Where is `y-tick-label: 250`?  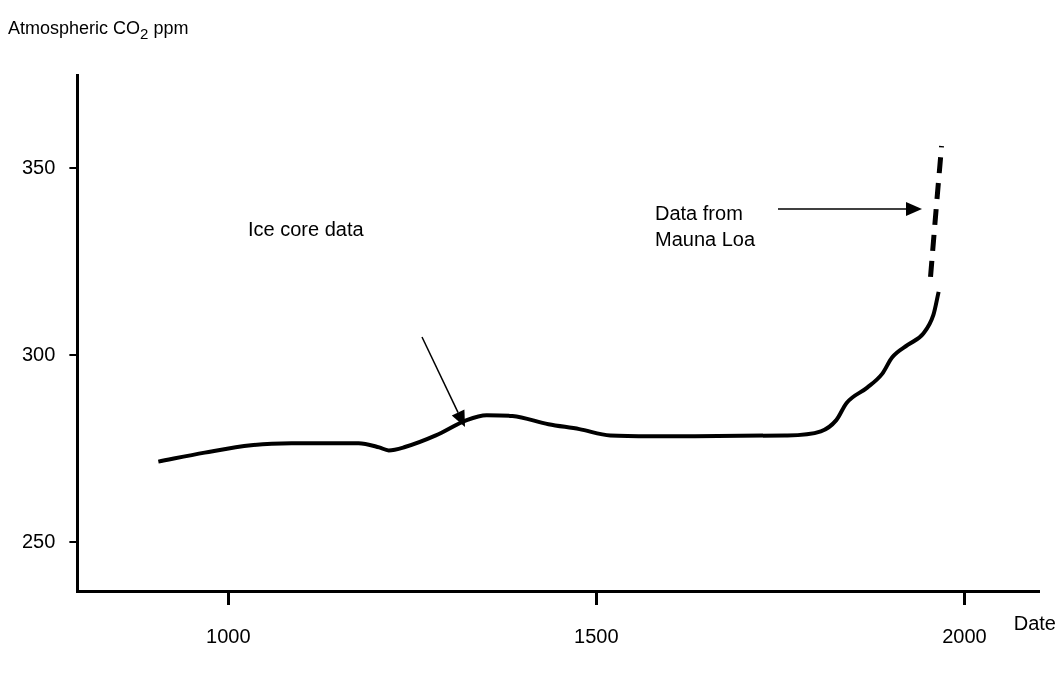 y-tick-label: 250 is located at coordinates (38, 540).